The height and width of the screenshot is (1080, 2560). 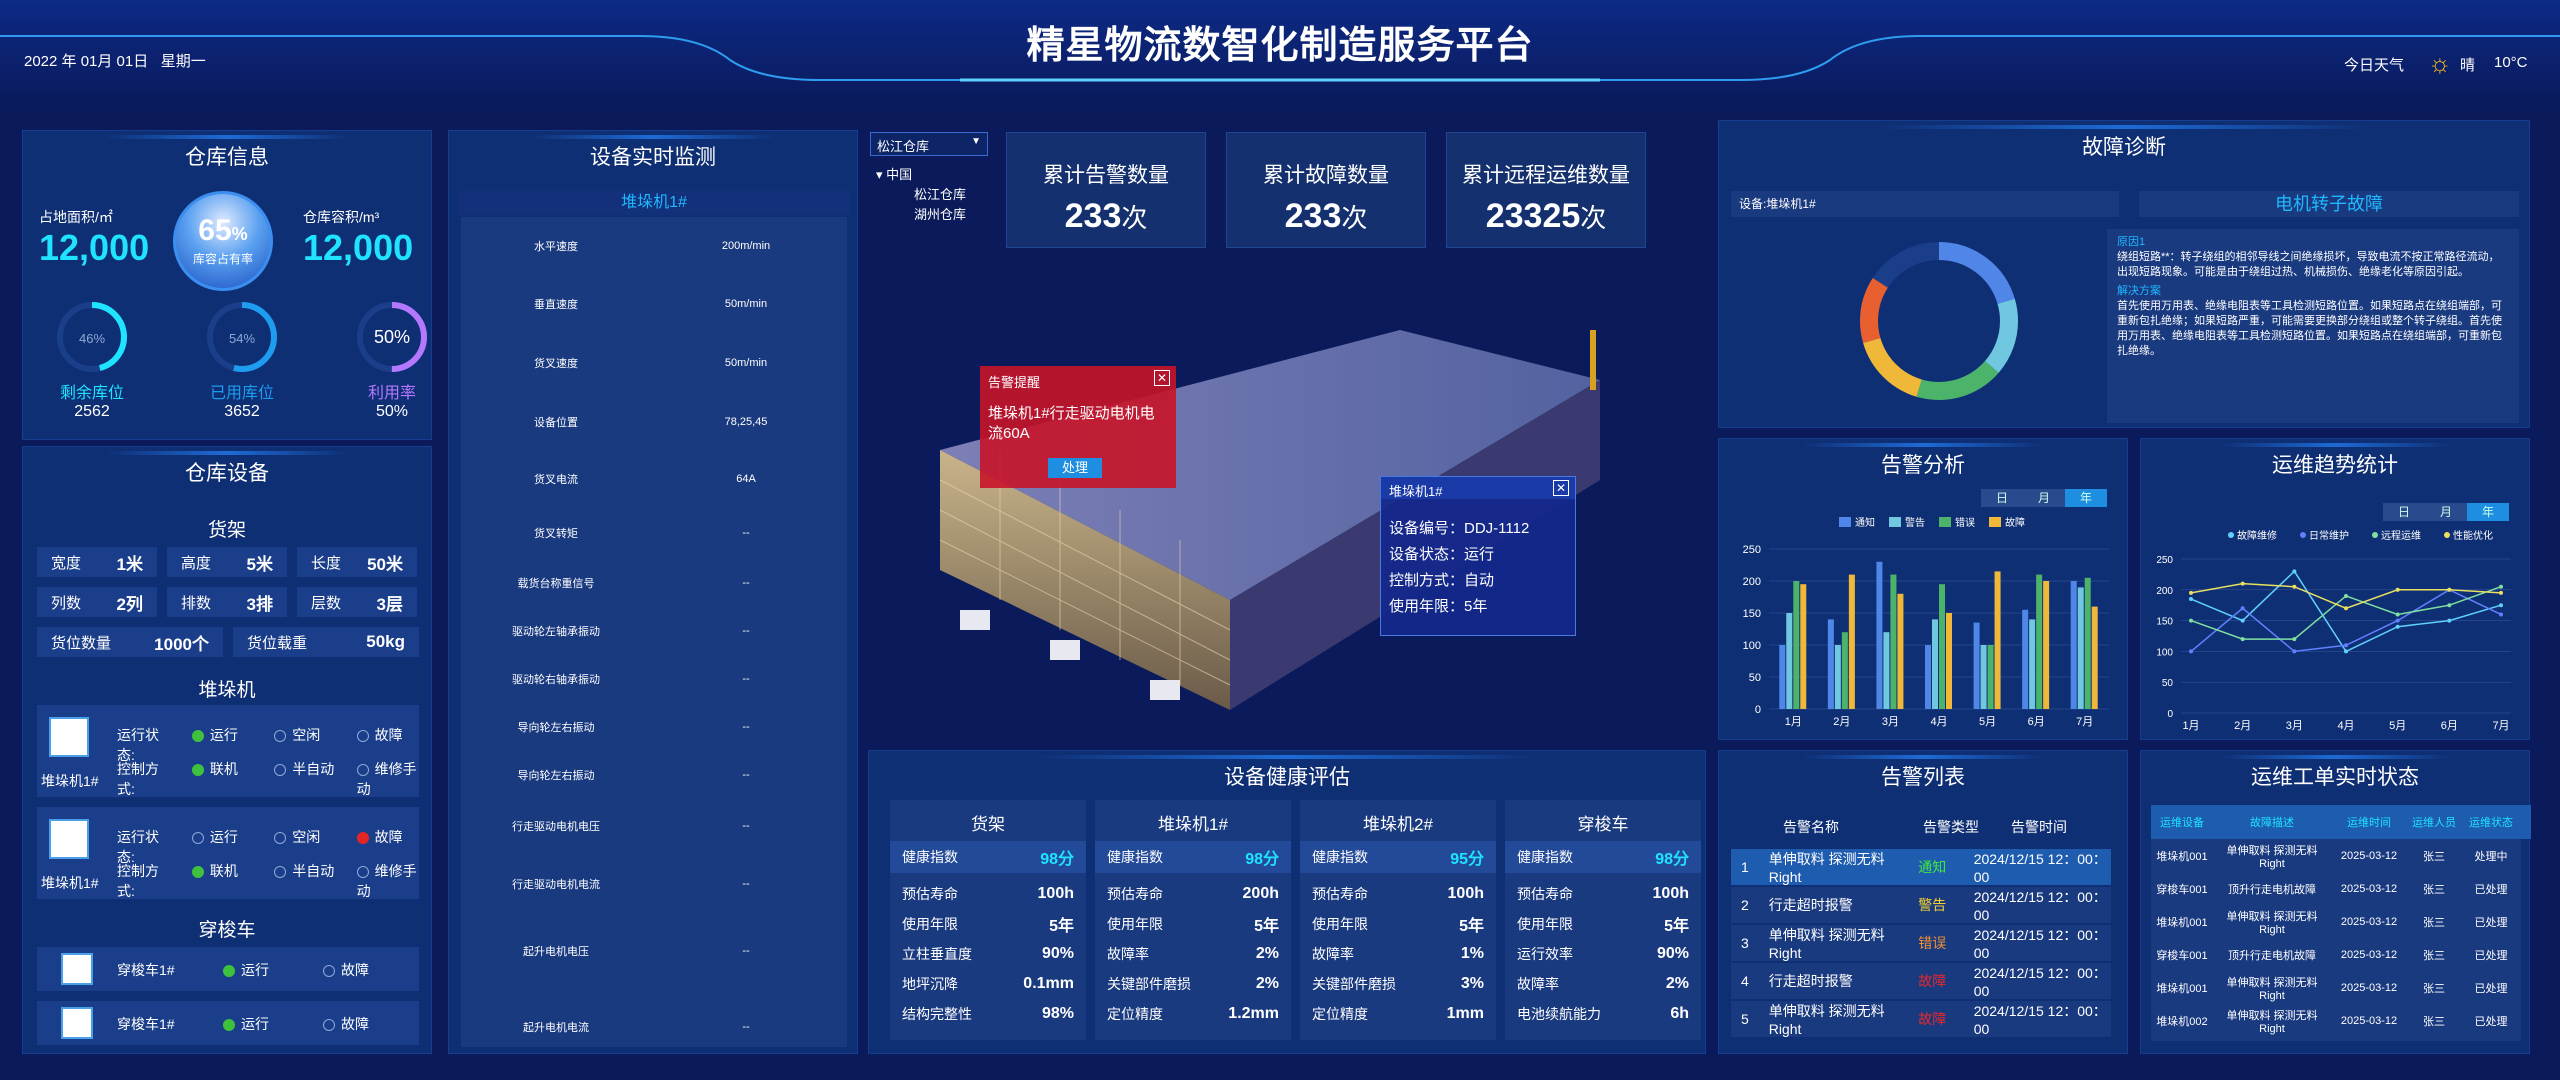 What do you see at coordinates (2329, 535) in the screenshot?
I see `legend-label: 日常维护` at bounding box center [2329, 535].